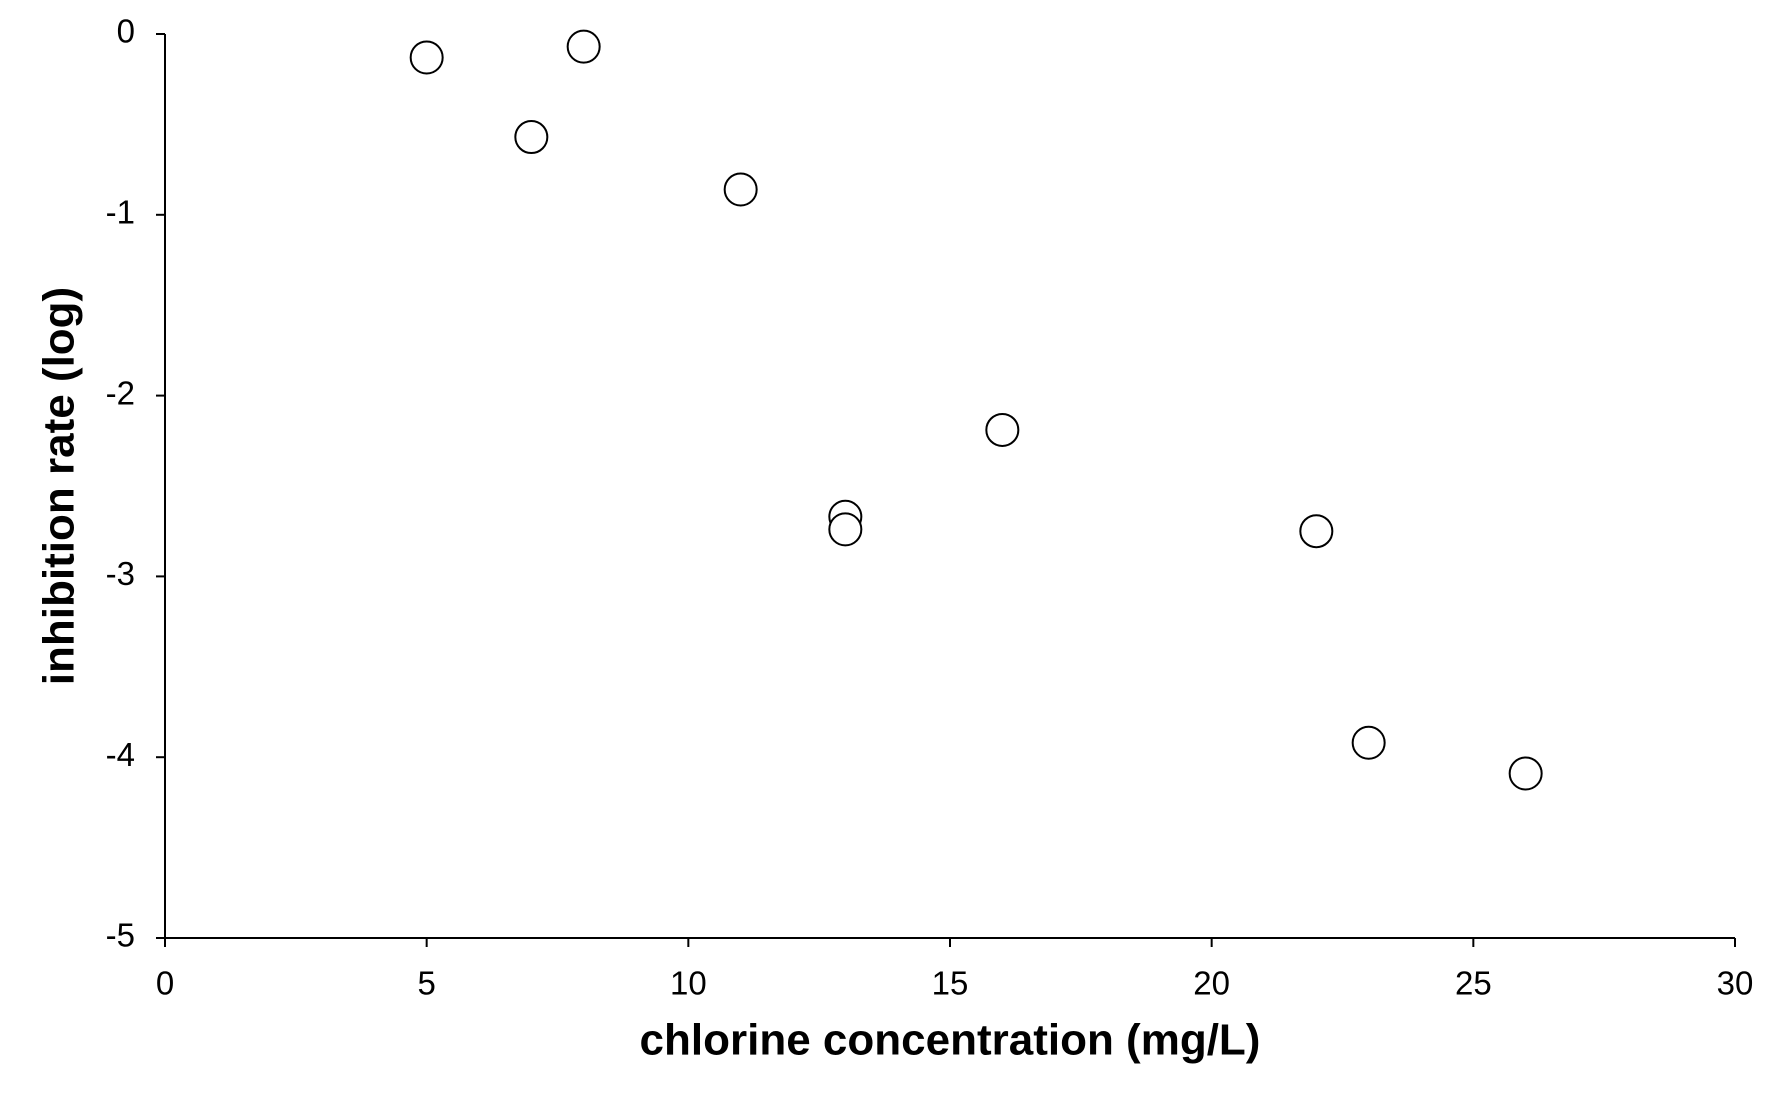 This screenshot has width=1776, height=1098. What do you see at coordinates (120, 573) in the screenshot?
I see `y-tick-label: -3` at bounding box center [120, 573].